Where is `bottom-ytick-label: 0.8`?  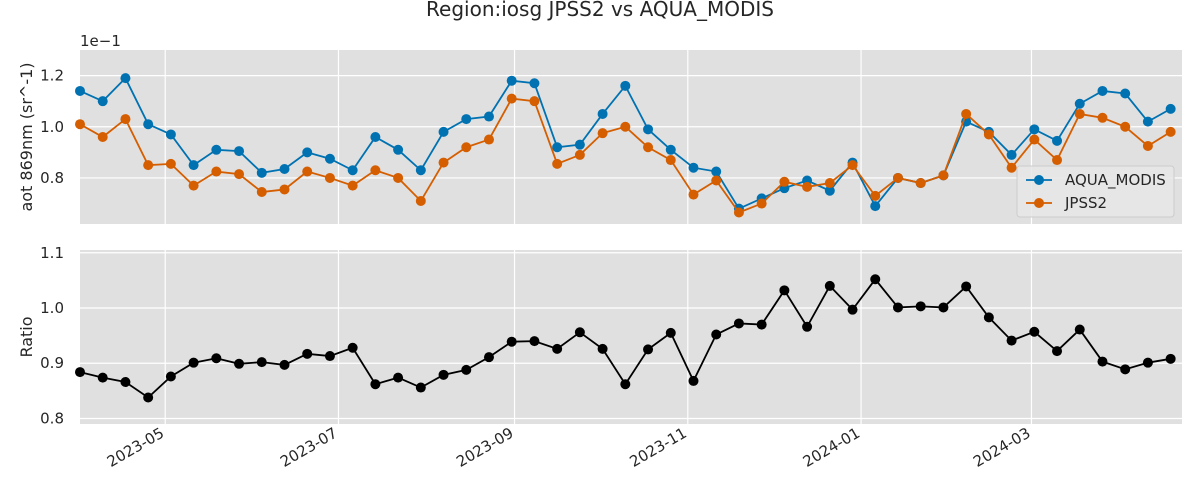 bottom-ytick-label: 0.8 is located at coordinates (52, 418).